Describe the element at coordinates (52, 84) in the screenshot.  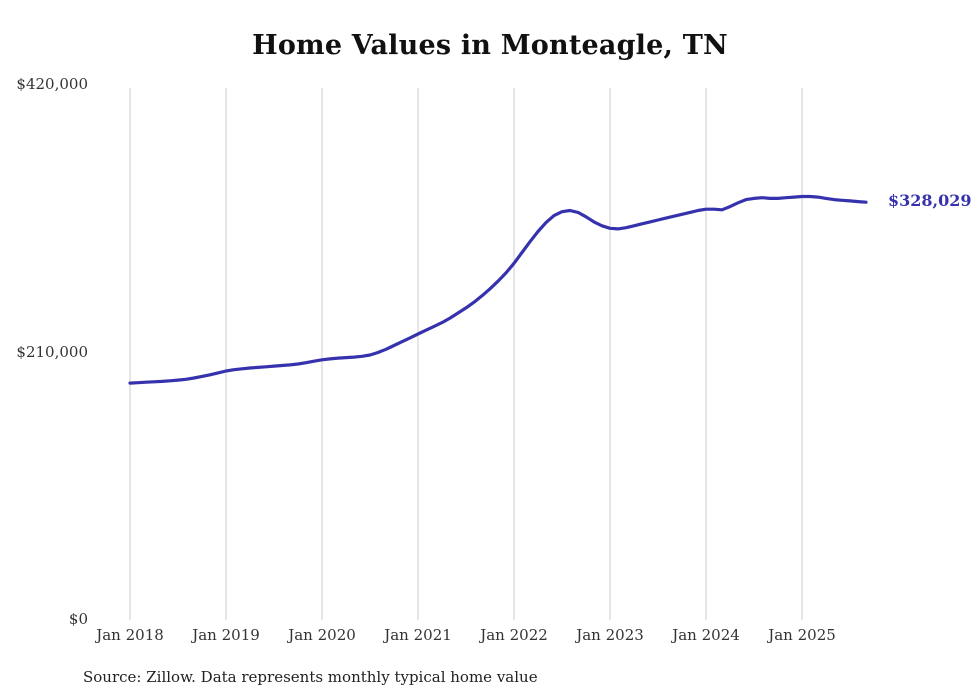
I see `y-tick-label: $420,000` at that location.